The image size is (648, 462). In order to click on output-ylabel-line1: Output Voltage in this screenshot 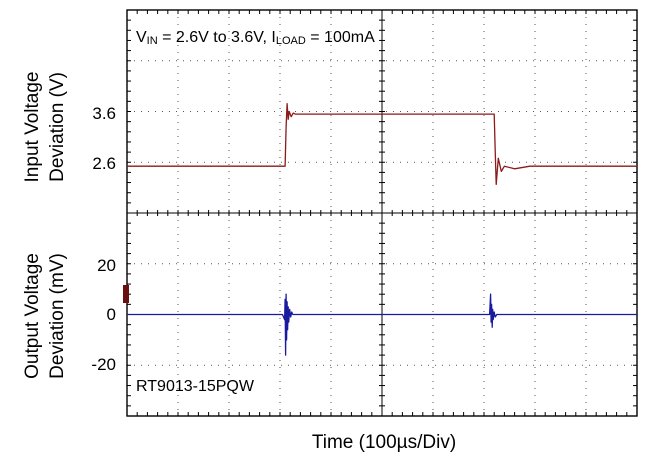, I will do `click(32, 316)`.